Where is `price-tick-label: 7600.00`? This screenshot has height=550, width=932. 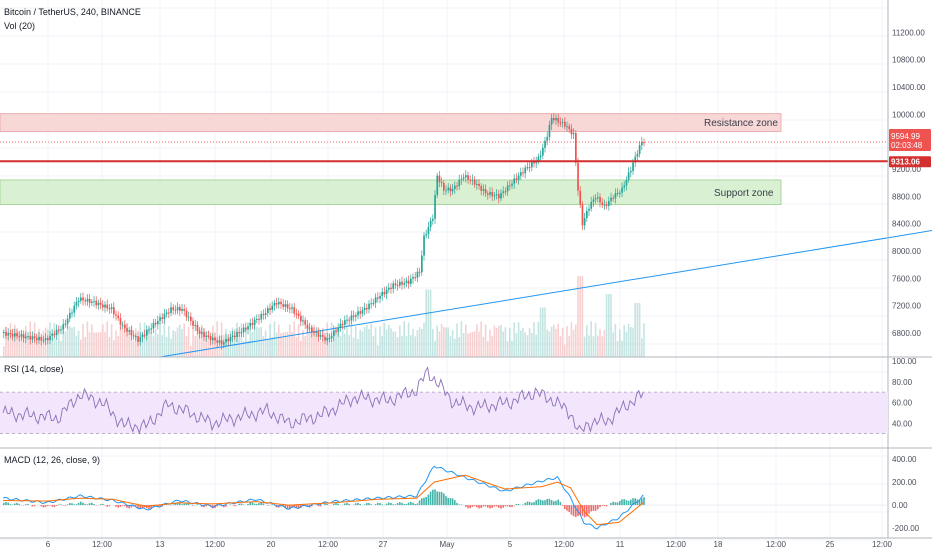 price-tick-label: 7600.00 is located at coordinates (906, 278).